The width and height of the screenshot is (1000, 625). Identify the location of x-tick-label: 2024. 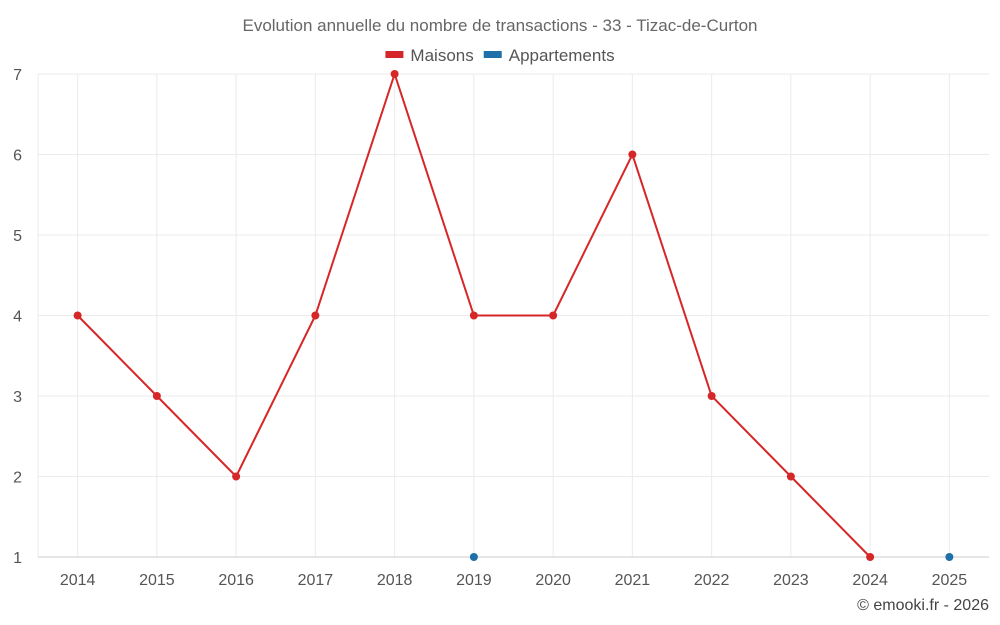
(870, 580).